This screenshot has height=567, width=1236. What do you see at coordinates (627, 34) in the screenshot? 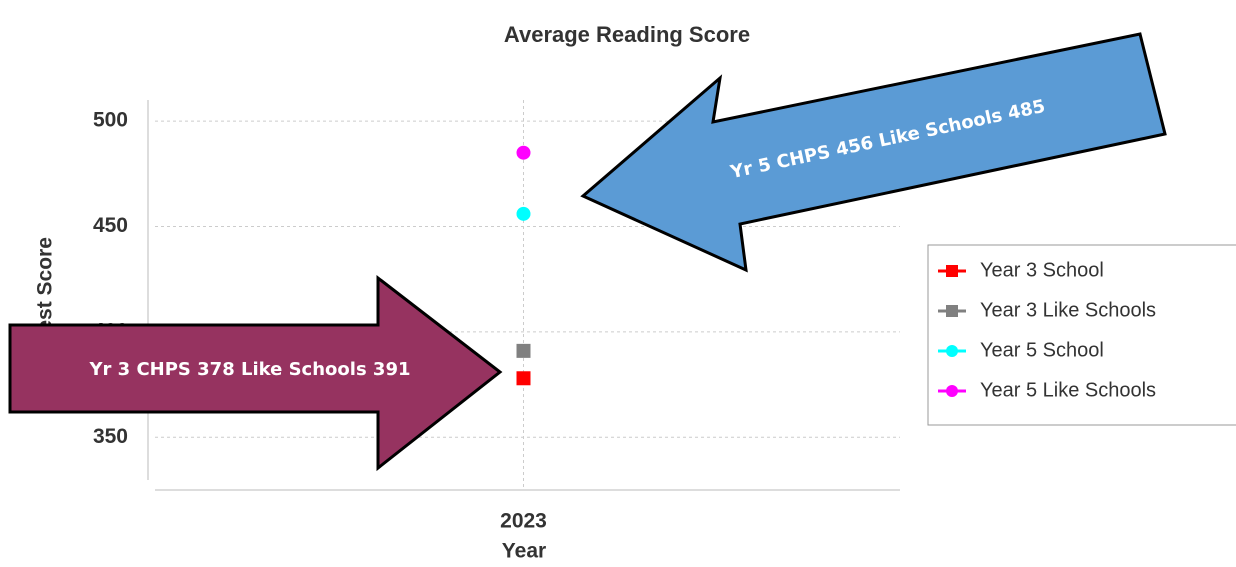
I see `chart-title: Average Reading Score` at bounding box center [627, 34].